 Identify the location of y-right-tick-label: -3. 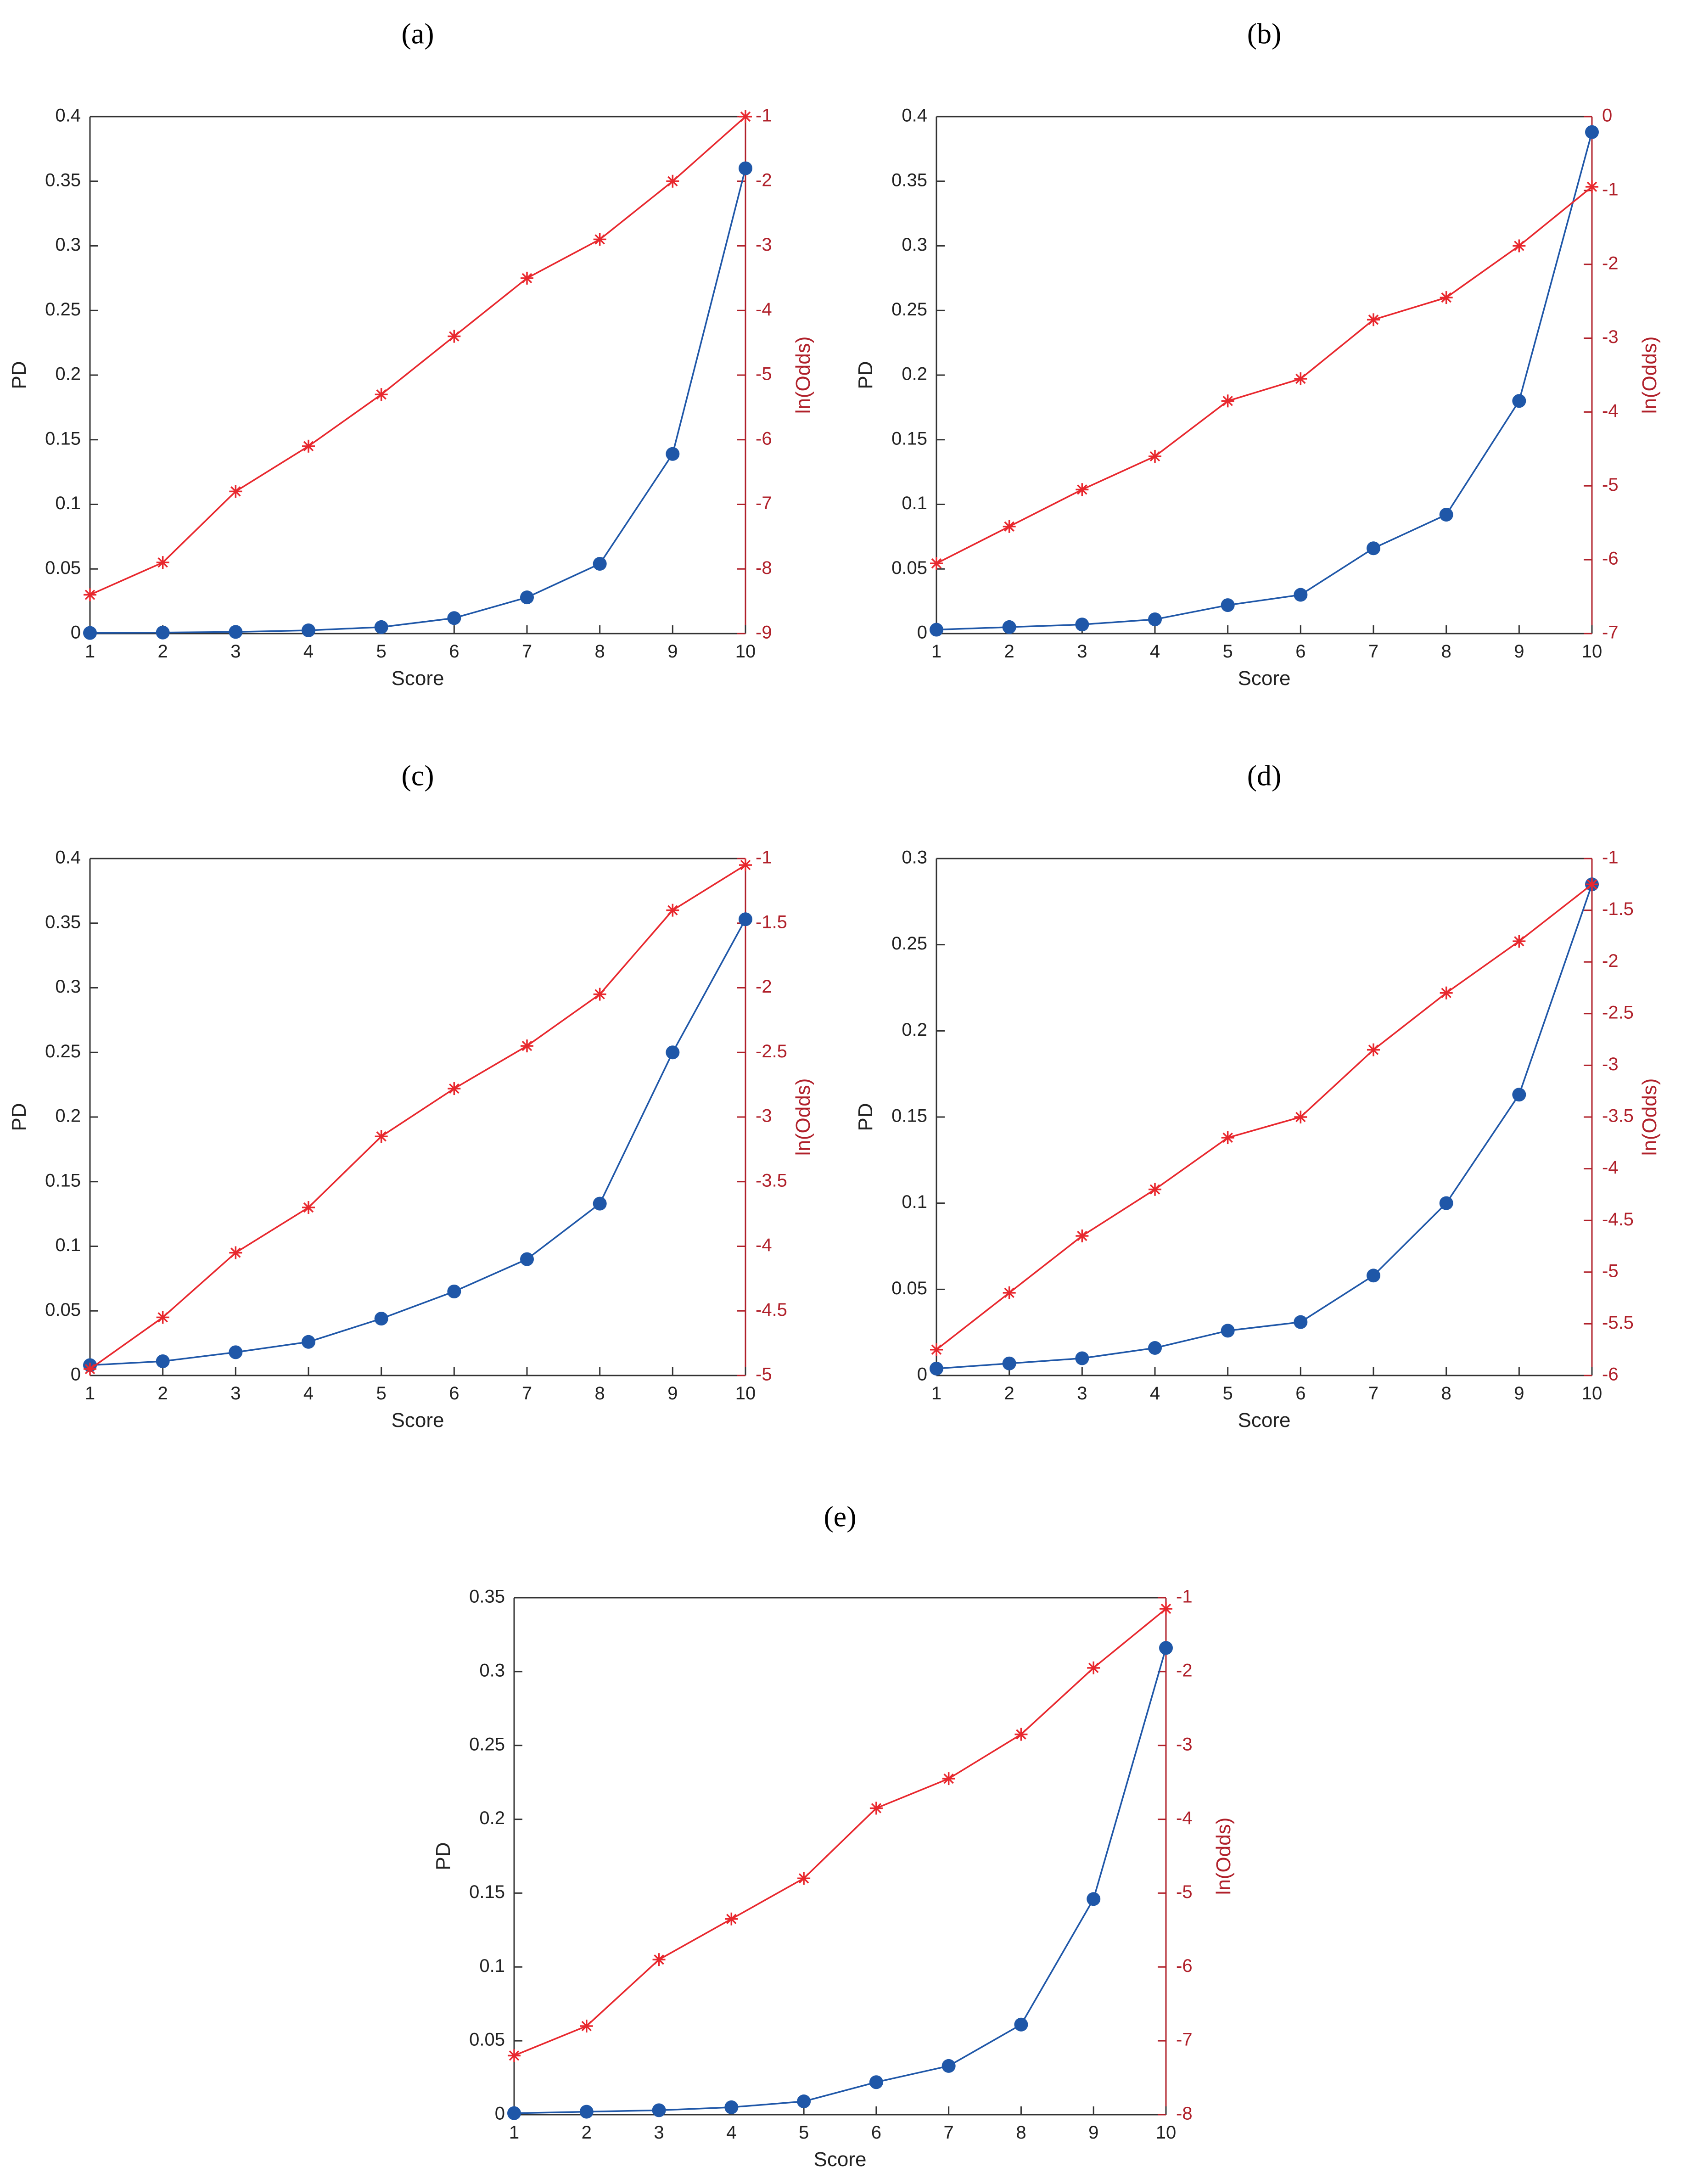
(1610, 1064).